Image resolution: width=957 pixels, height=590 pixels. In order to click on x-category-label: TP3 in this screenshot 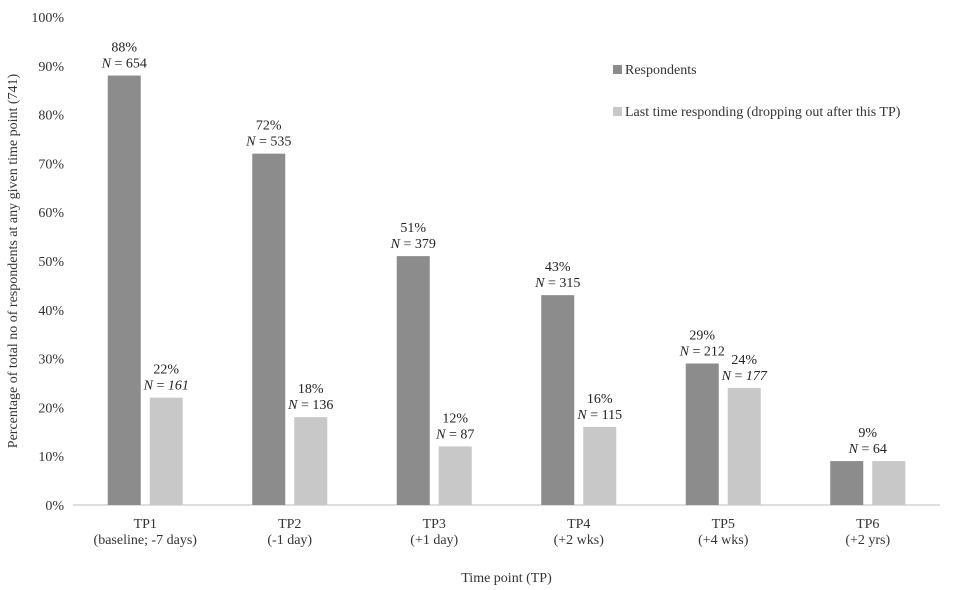, I will do `click(434, 524)`.